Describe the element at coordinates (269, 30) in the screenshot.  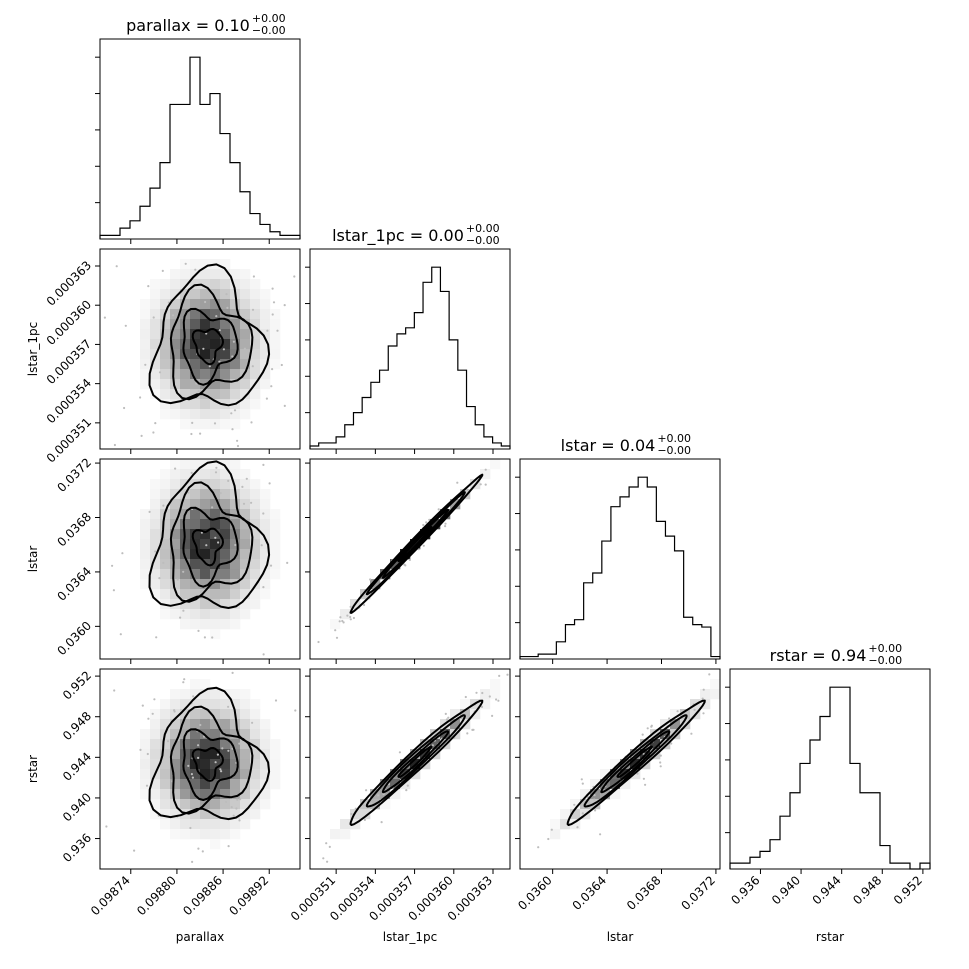
I see `title-lower-error: −0.00` at that location.